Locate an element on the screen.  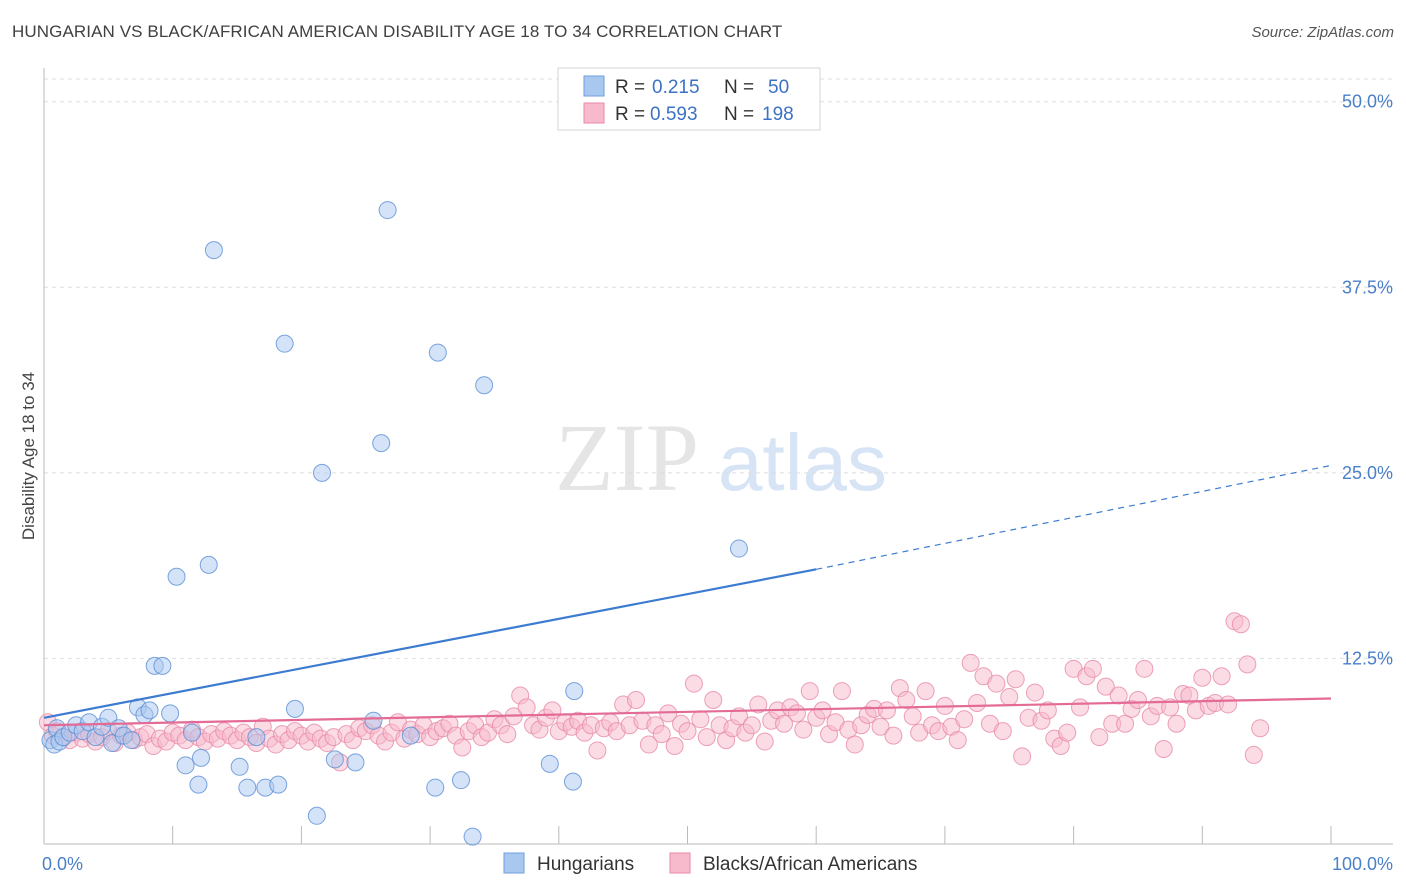
legend-swatch-blacks is located at coordinates (594, 113).